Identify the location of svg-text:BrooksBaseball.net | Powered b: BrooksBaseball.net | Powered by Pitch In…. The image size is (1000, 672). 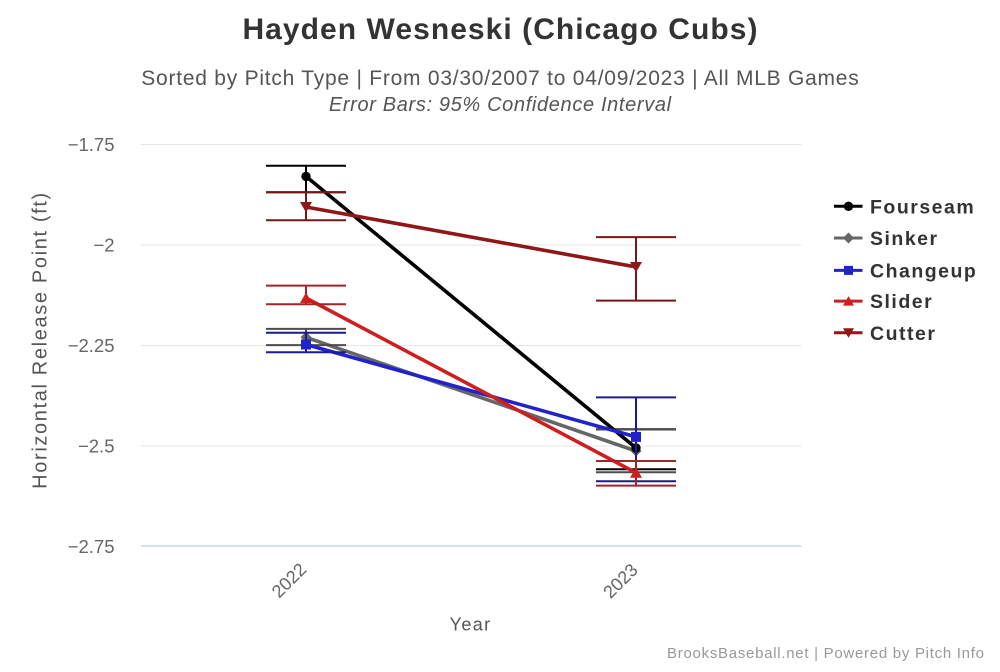
(826, 653).